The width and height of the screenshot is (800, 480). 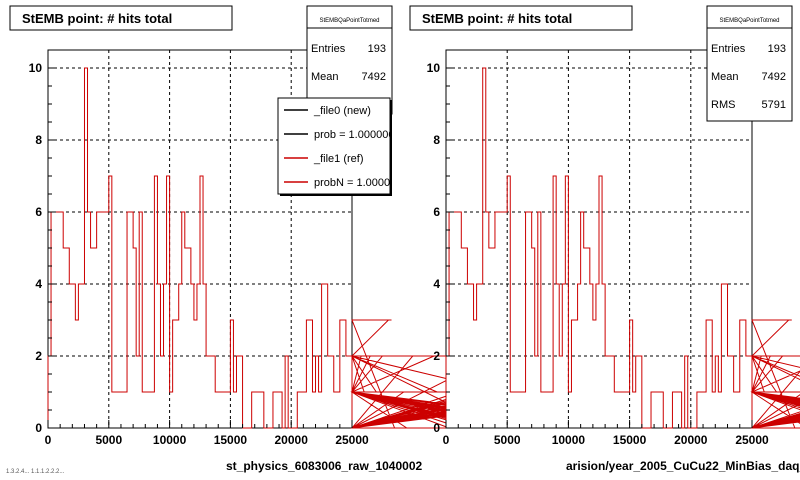 I want to click on stats-box: StEMBQaPointTotmed Entries 193 Mean 7492, so click(x=349, y=60).